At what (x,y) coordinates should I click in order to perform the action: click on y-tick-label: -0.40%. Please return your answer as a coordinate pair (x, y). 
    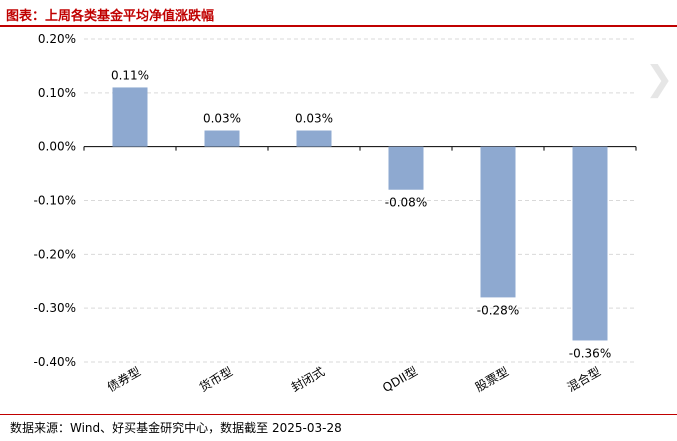
    Looking at the image, I should click on (55, 362).